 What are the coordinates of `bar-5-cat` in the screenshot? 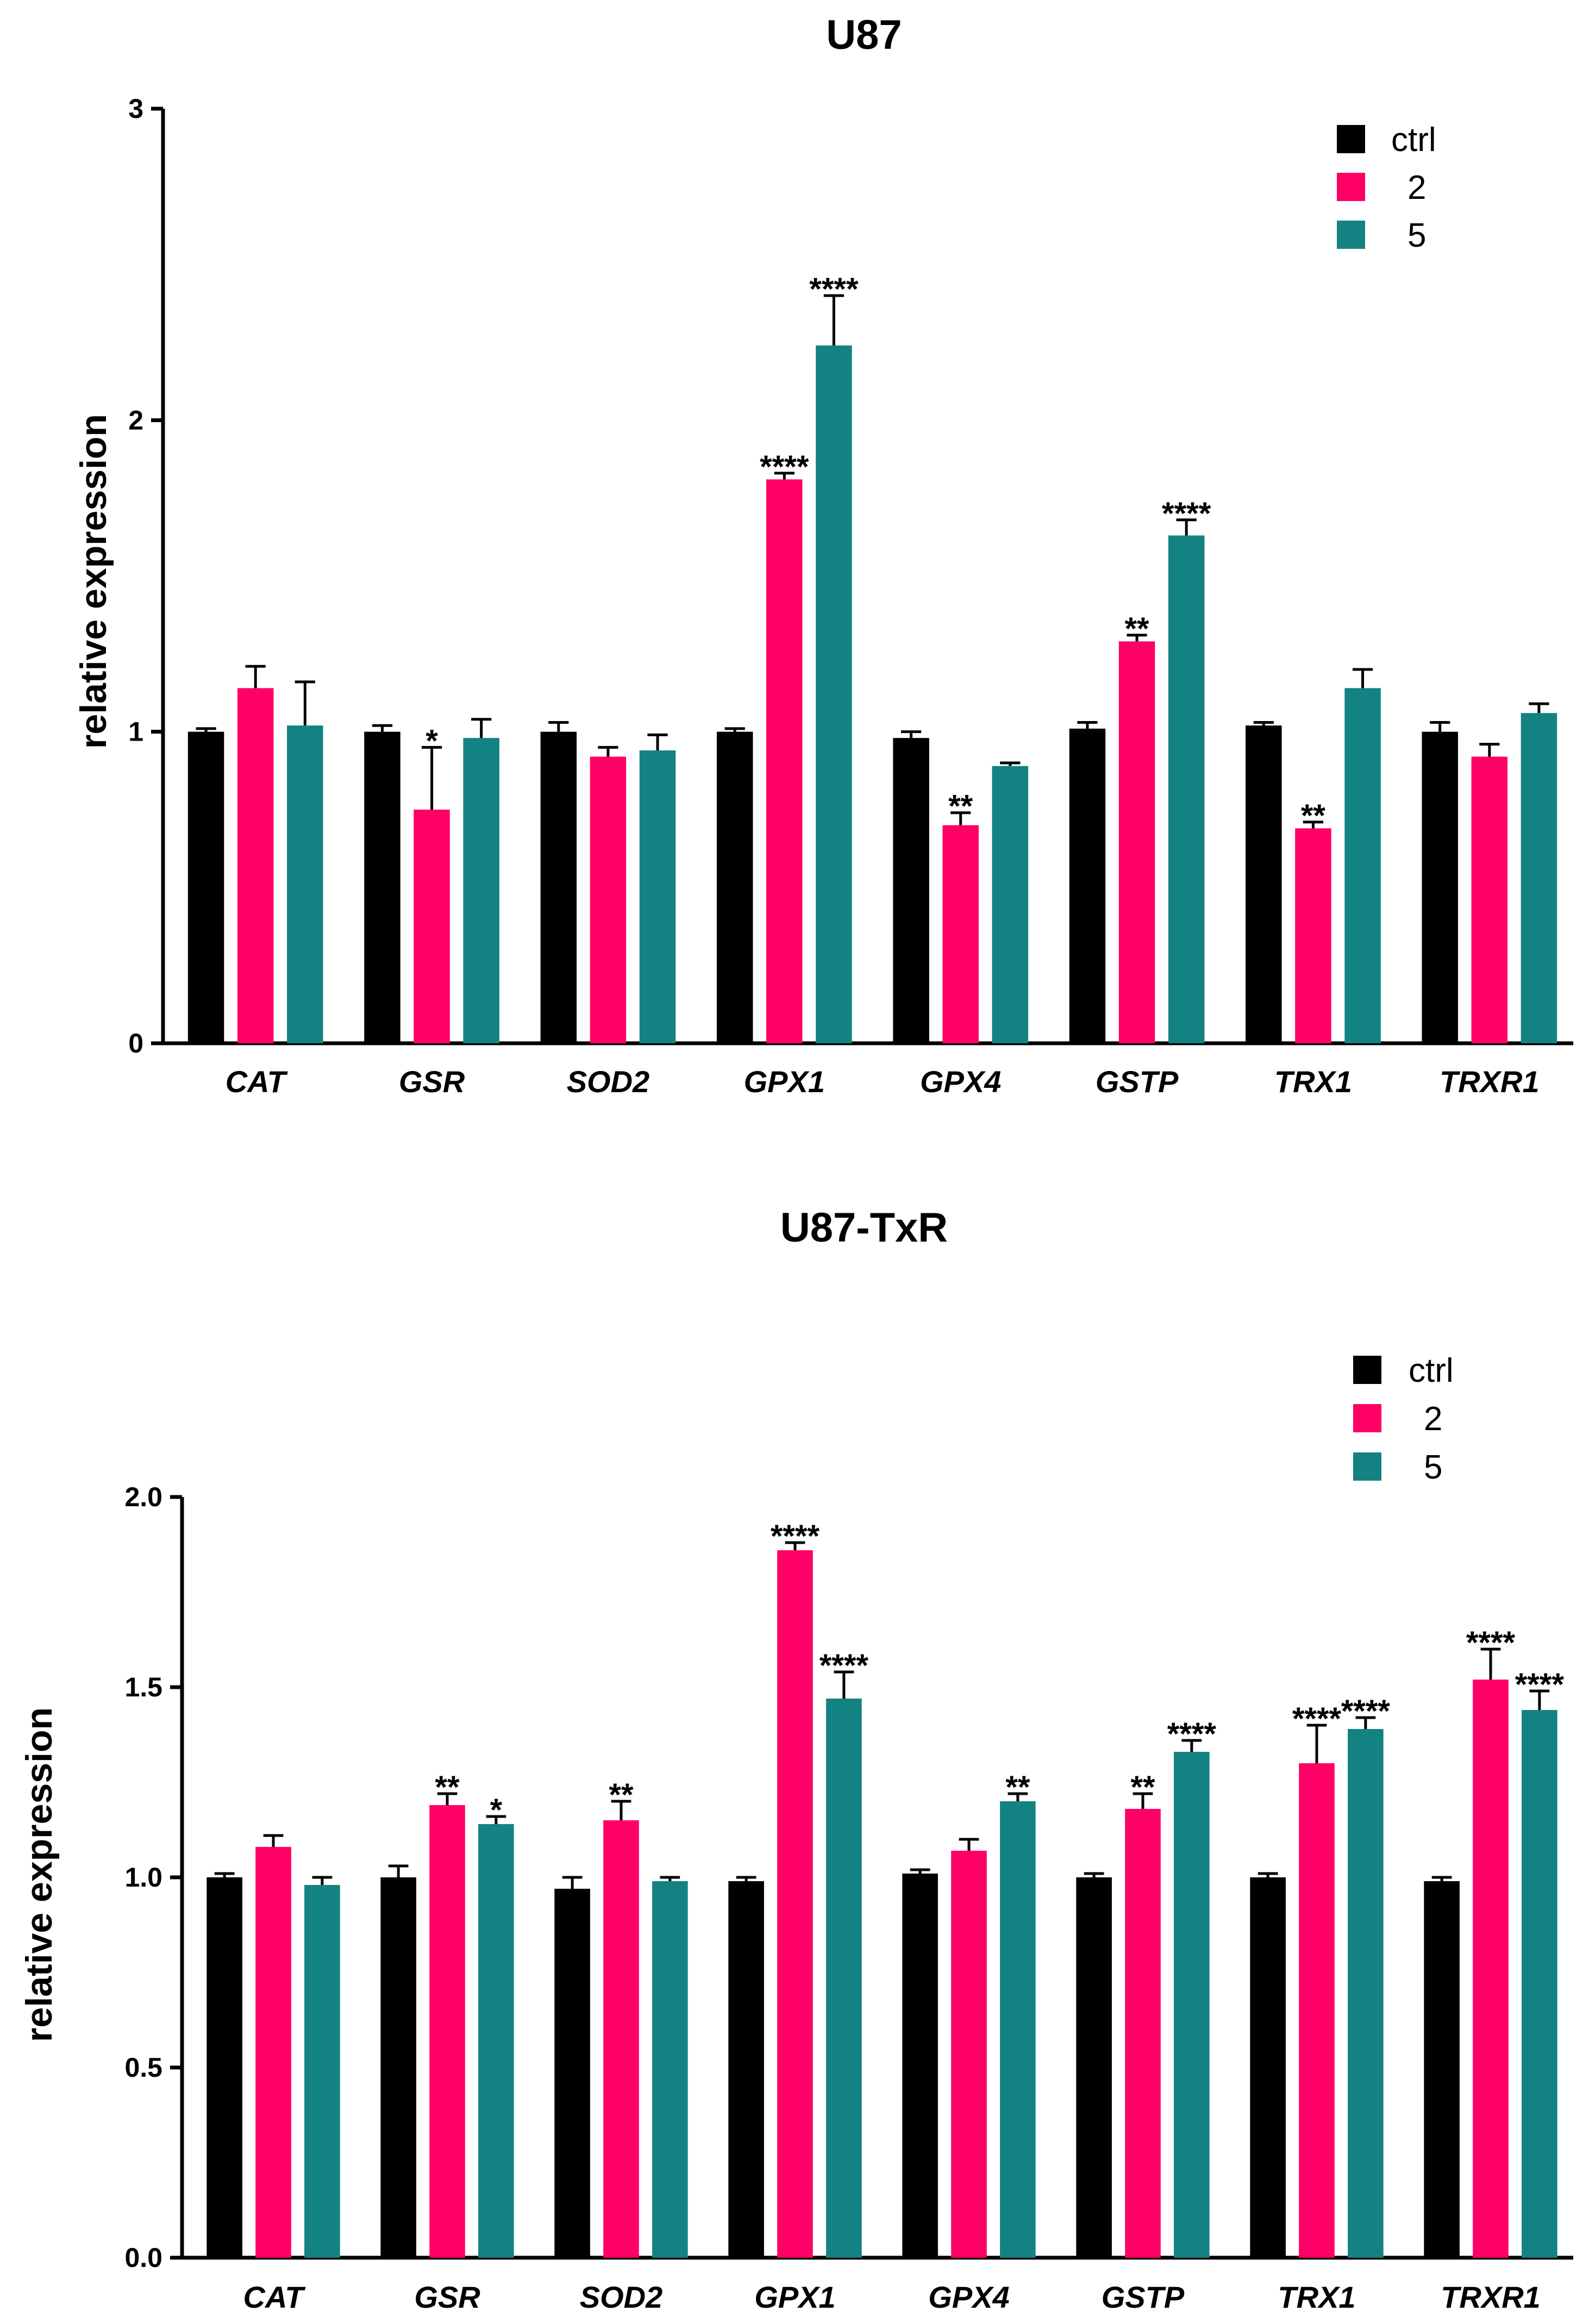 It's located at (305, 884).